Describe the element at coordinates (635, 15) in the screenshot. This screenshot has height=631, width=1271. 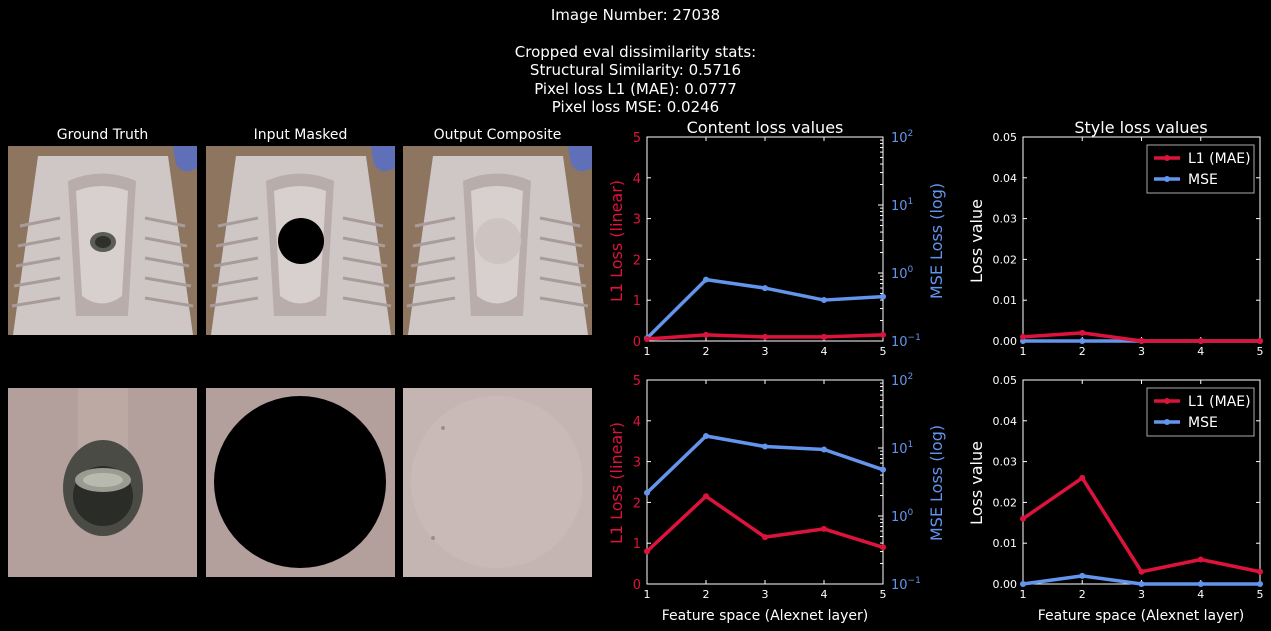
I see `image-number: Image Number: 27038` at that location.